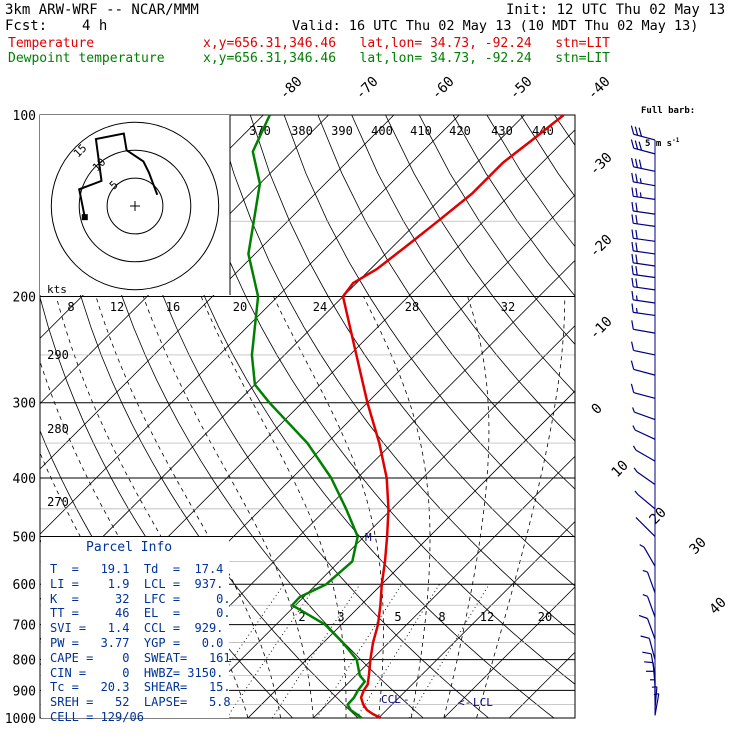 This screenshot has width=740, height=740. Describe the element at coordinates (421, 131) in the screenshot. I see `theta-label: 410` at that location.